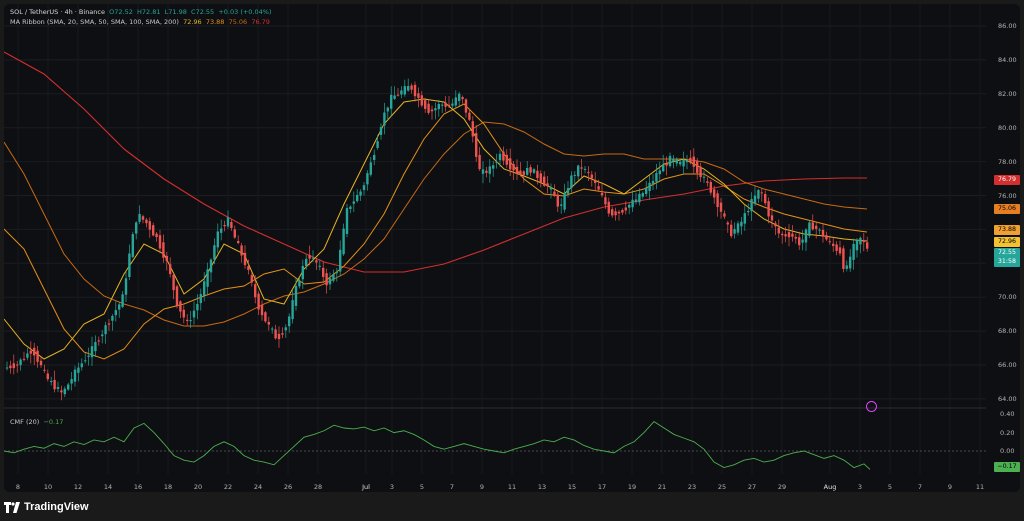 The height and width of the screenshot is (521, 1024). What do you see at coordinates (121, 12) in the screenshot?
I see `open-value: O72.52` at bounding box center [121, 12].